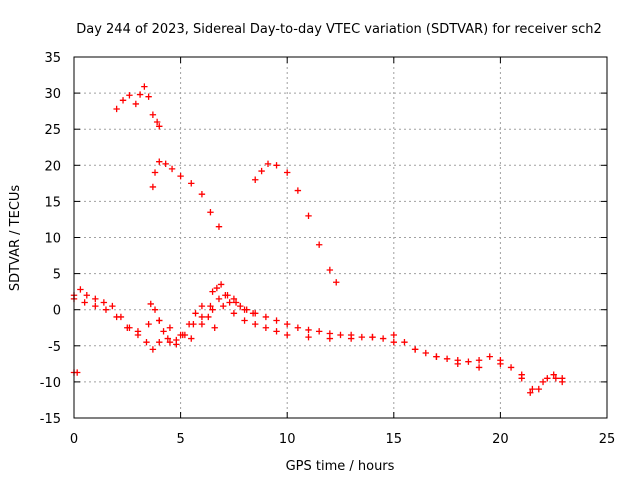 The width and height of the screenshot is (640, 480). I want to click on x-tick-label: 5, so click(180, 439).